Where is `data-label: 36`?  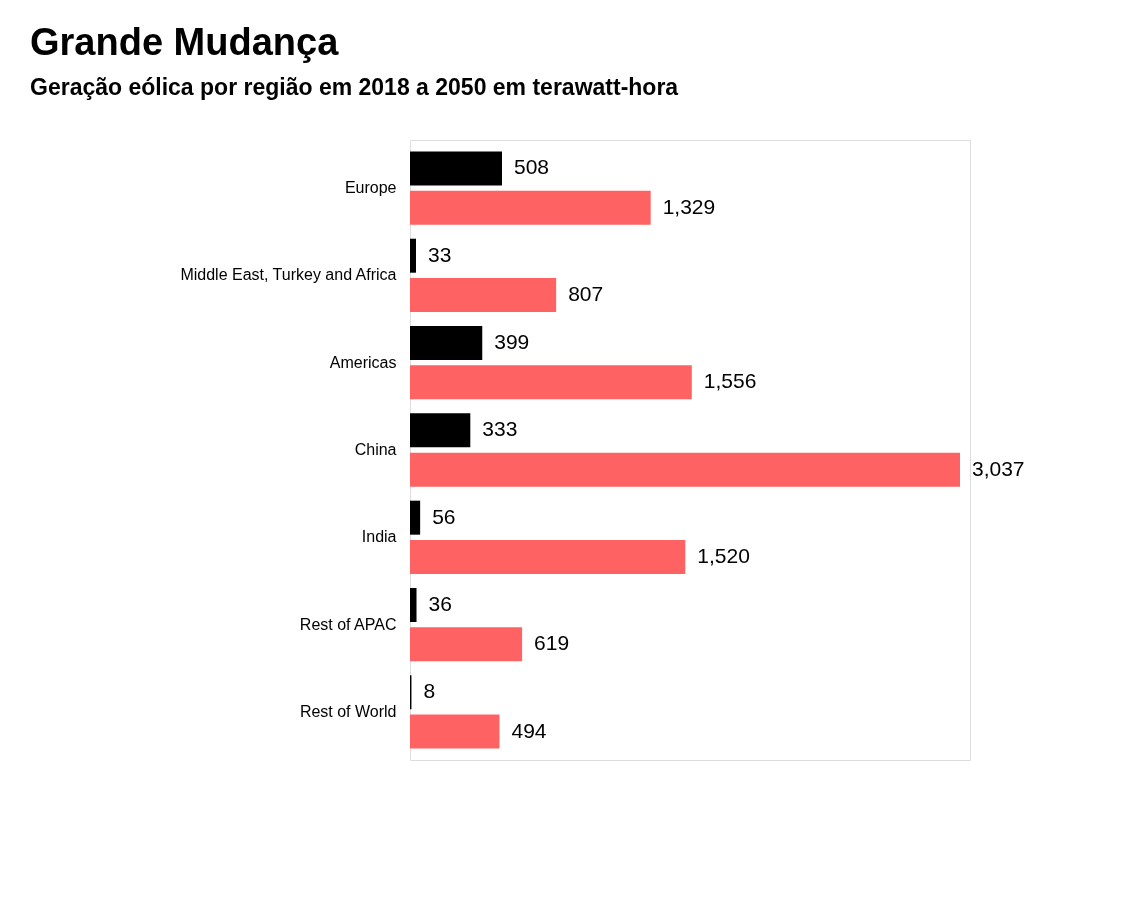
data-label: 36 is located at coordinates (440, 603).